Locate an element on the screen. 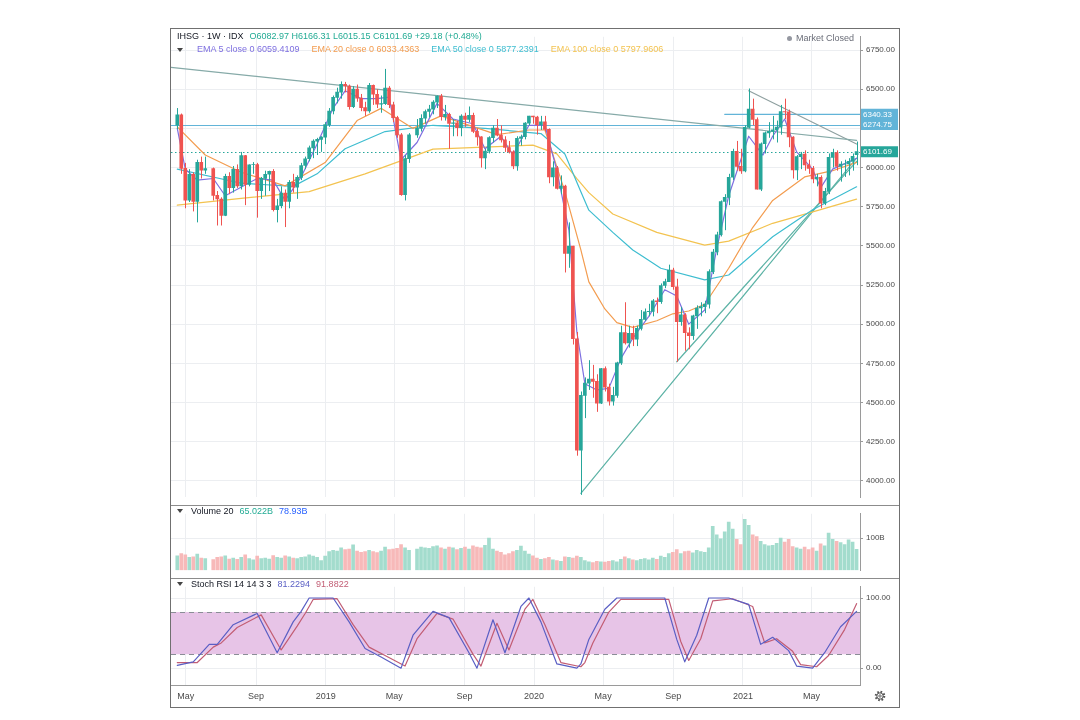  y-tick-label: 5750.00 is located at coordinates (881, 206).